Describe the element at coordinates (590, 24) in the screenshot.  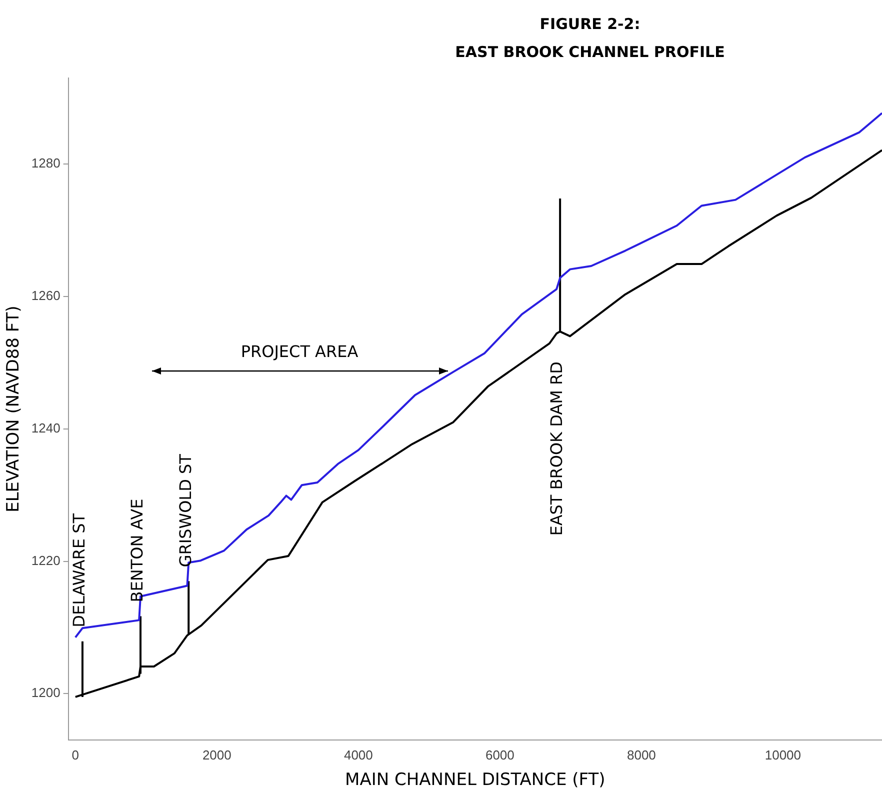
I see `chart-title: FIGURE 2-2:` at that location.